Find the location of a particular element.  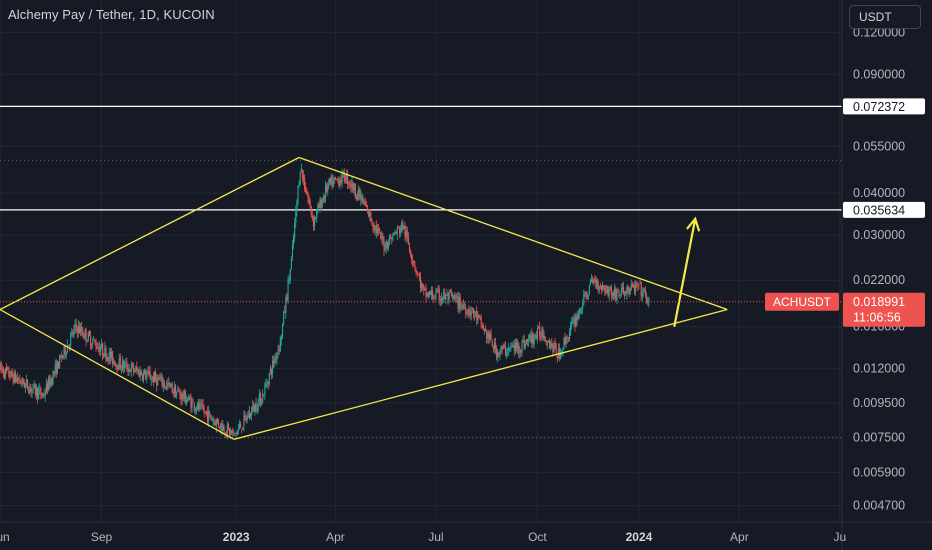

x-tick-label: 2024 is located at coordinates (639, 537).